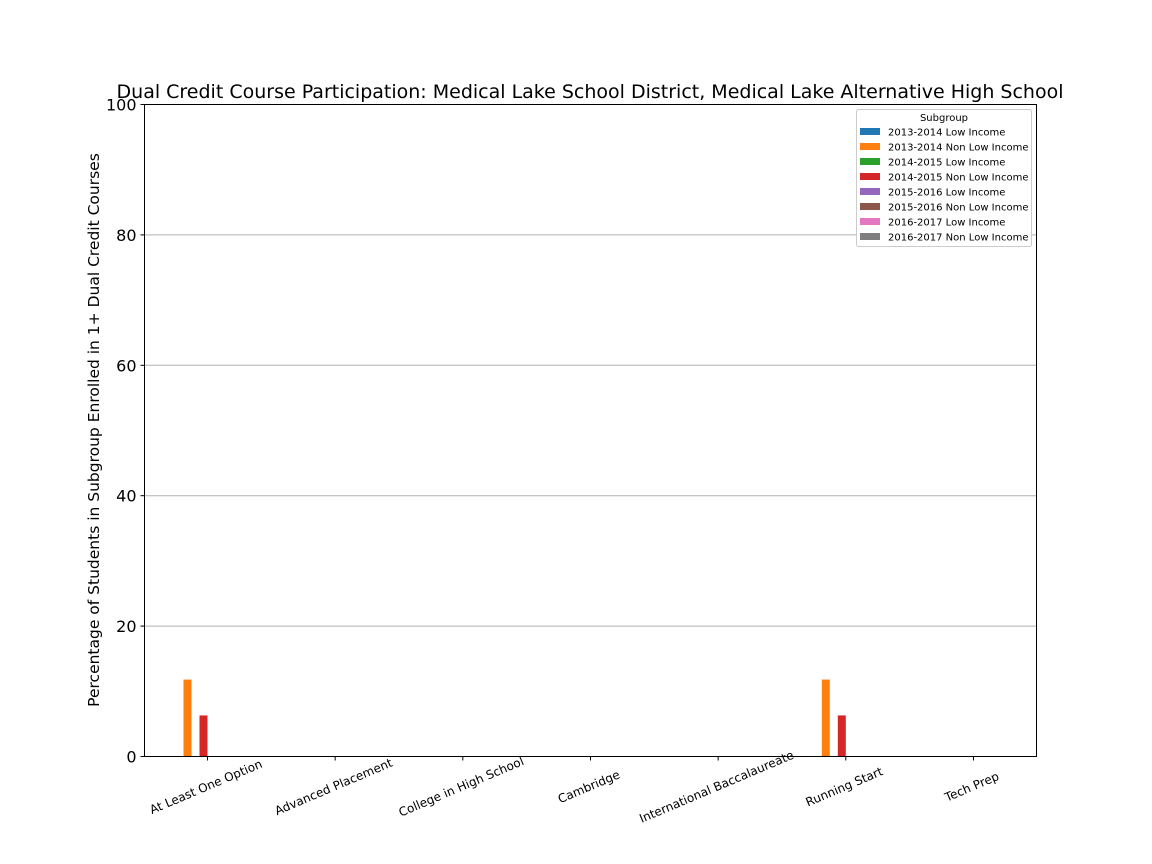 The height and width of the screenshot is (864, 1152). What do you see at coordinates (844, 786) in the screenshot?
I see `x-tick-label: Running Start` at bounding box center [844, 786].